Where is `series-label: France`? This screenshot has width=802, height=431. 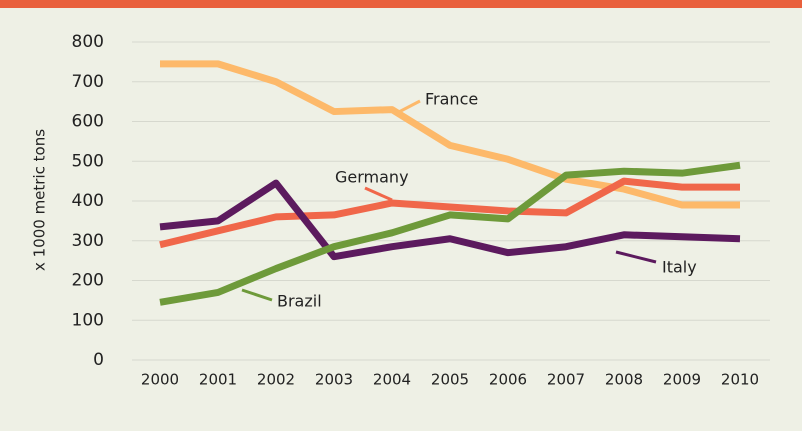
series-label: France is located at coordinates (451, 99).